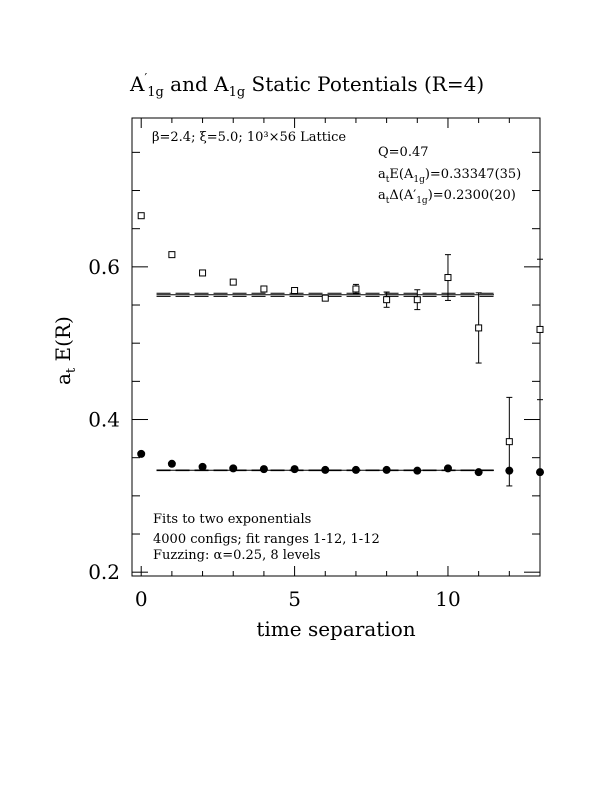  Describe the element at coordinates (335, 629) in the screenshot. I see `x-axis-label: time separation` at that location.